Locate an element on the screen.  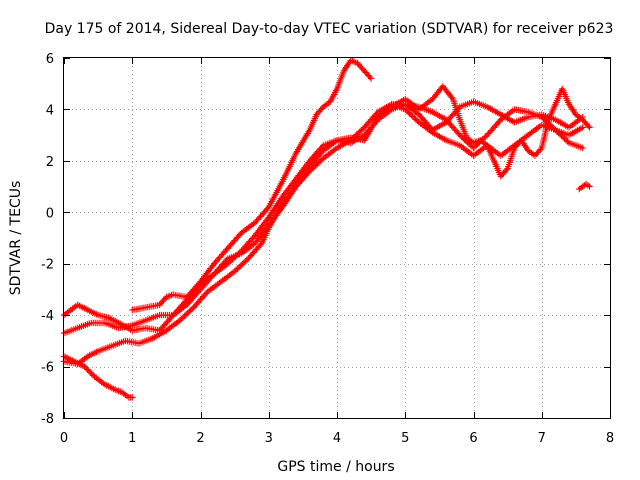
y-tick-label: -8 is located at coordinates (47, 419).